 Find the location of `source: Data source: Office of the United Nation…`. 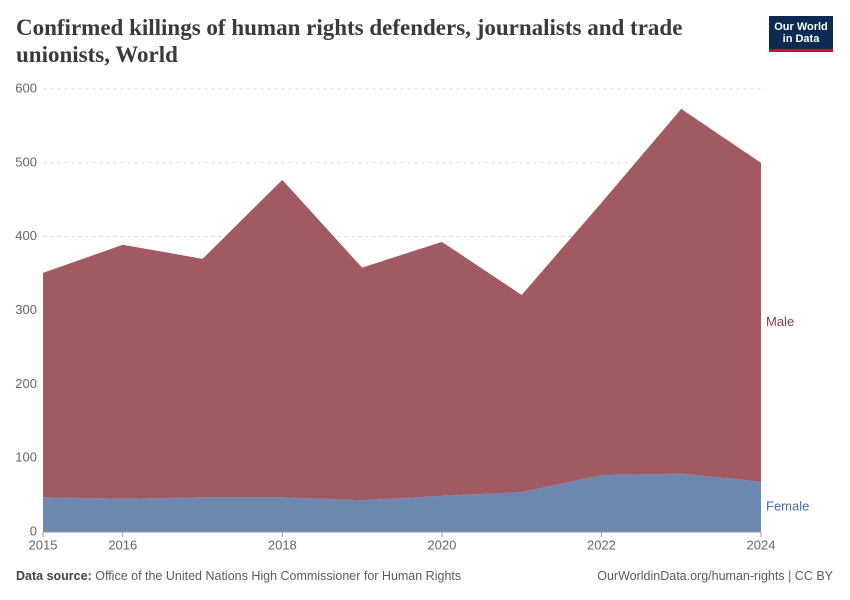

source: Data source: Office of the United Nation… is located at coordinates (238, 576).